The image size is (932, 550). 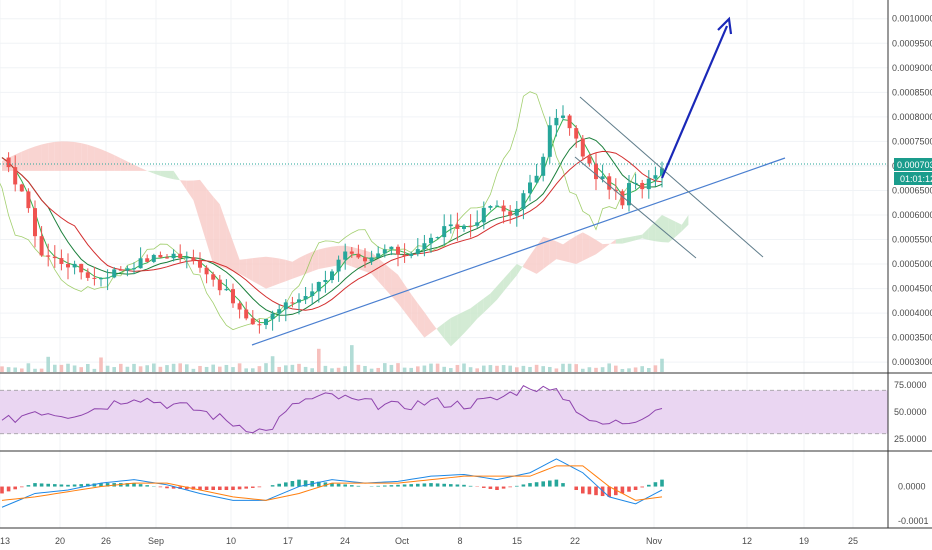 I want to click on signal-line, so click(x=332, y=483).